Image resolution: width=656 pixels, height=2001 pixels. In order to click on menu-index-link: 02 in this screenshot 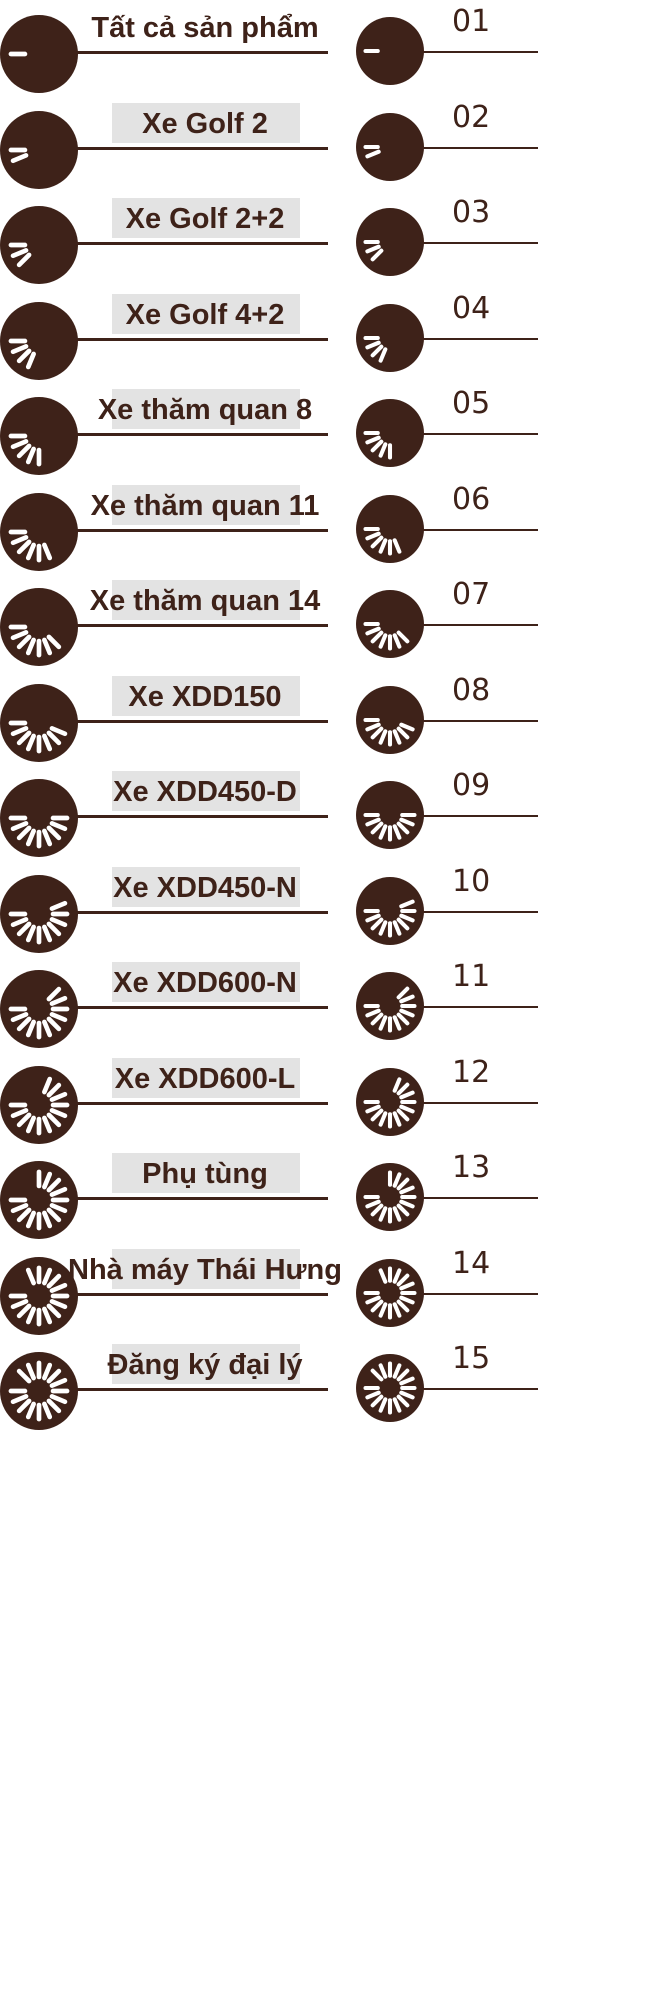, I will do `click(447, 143)`.